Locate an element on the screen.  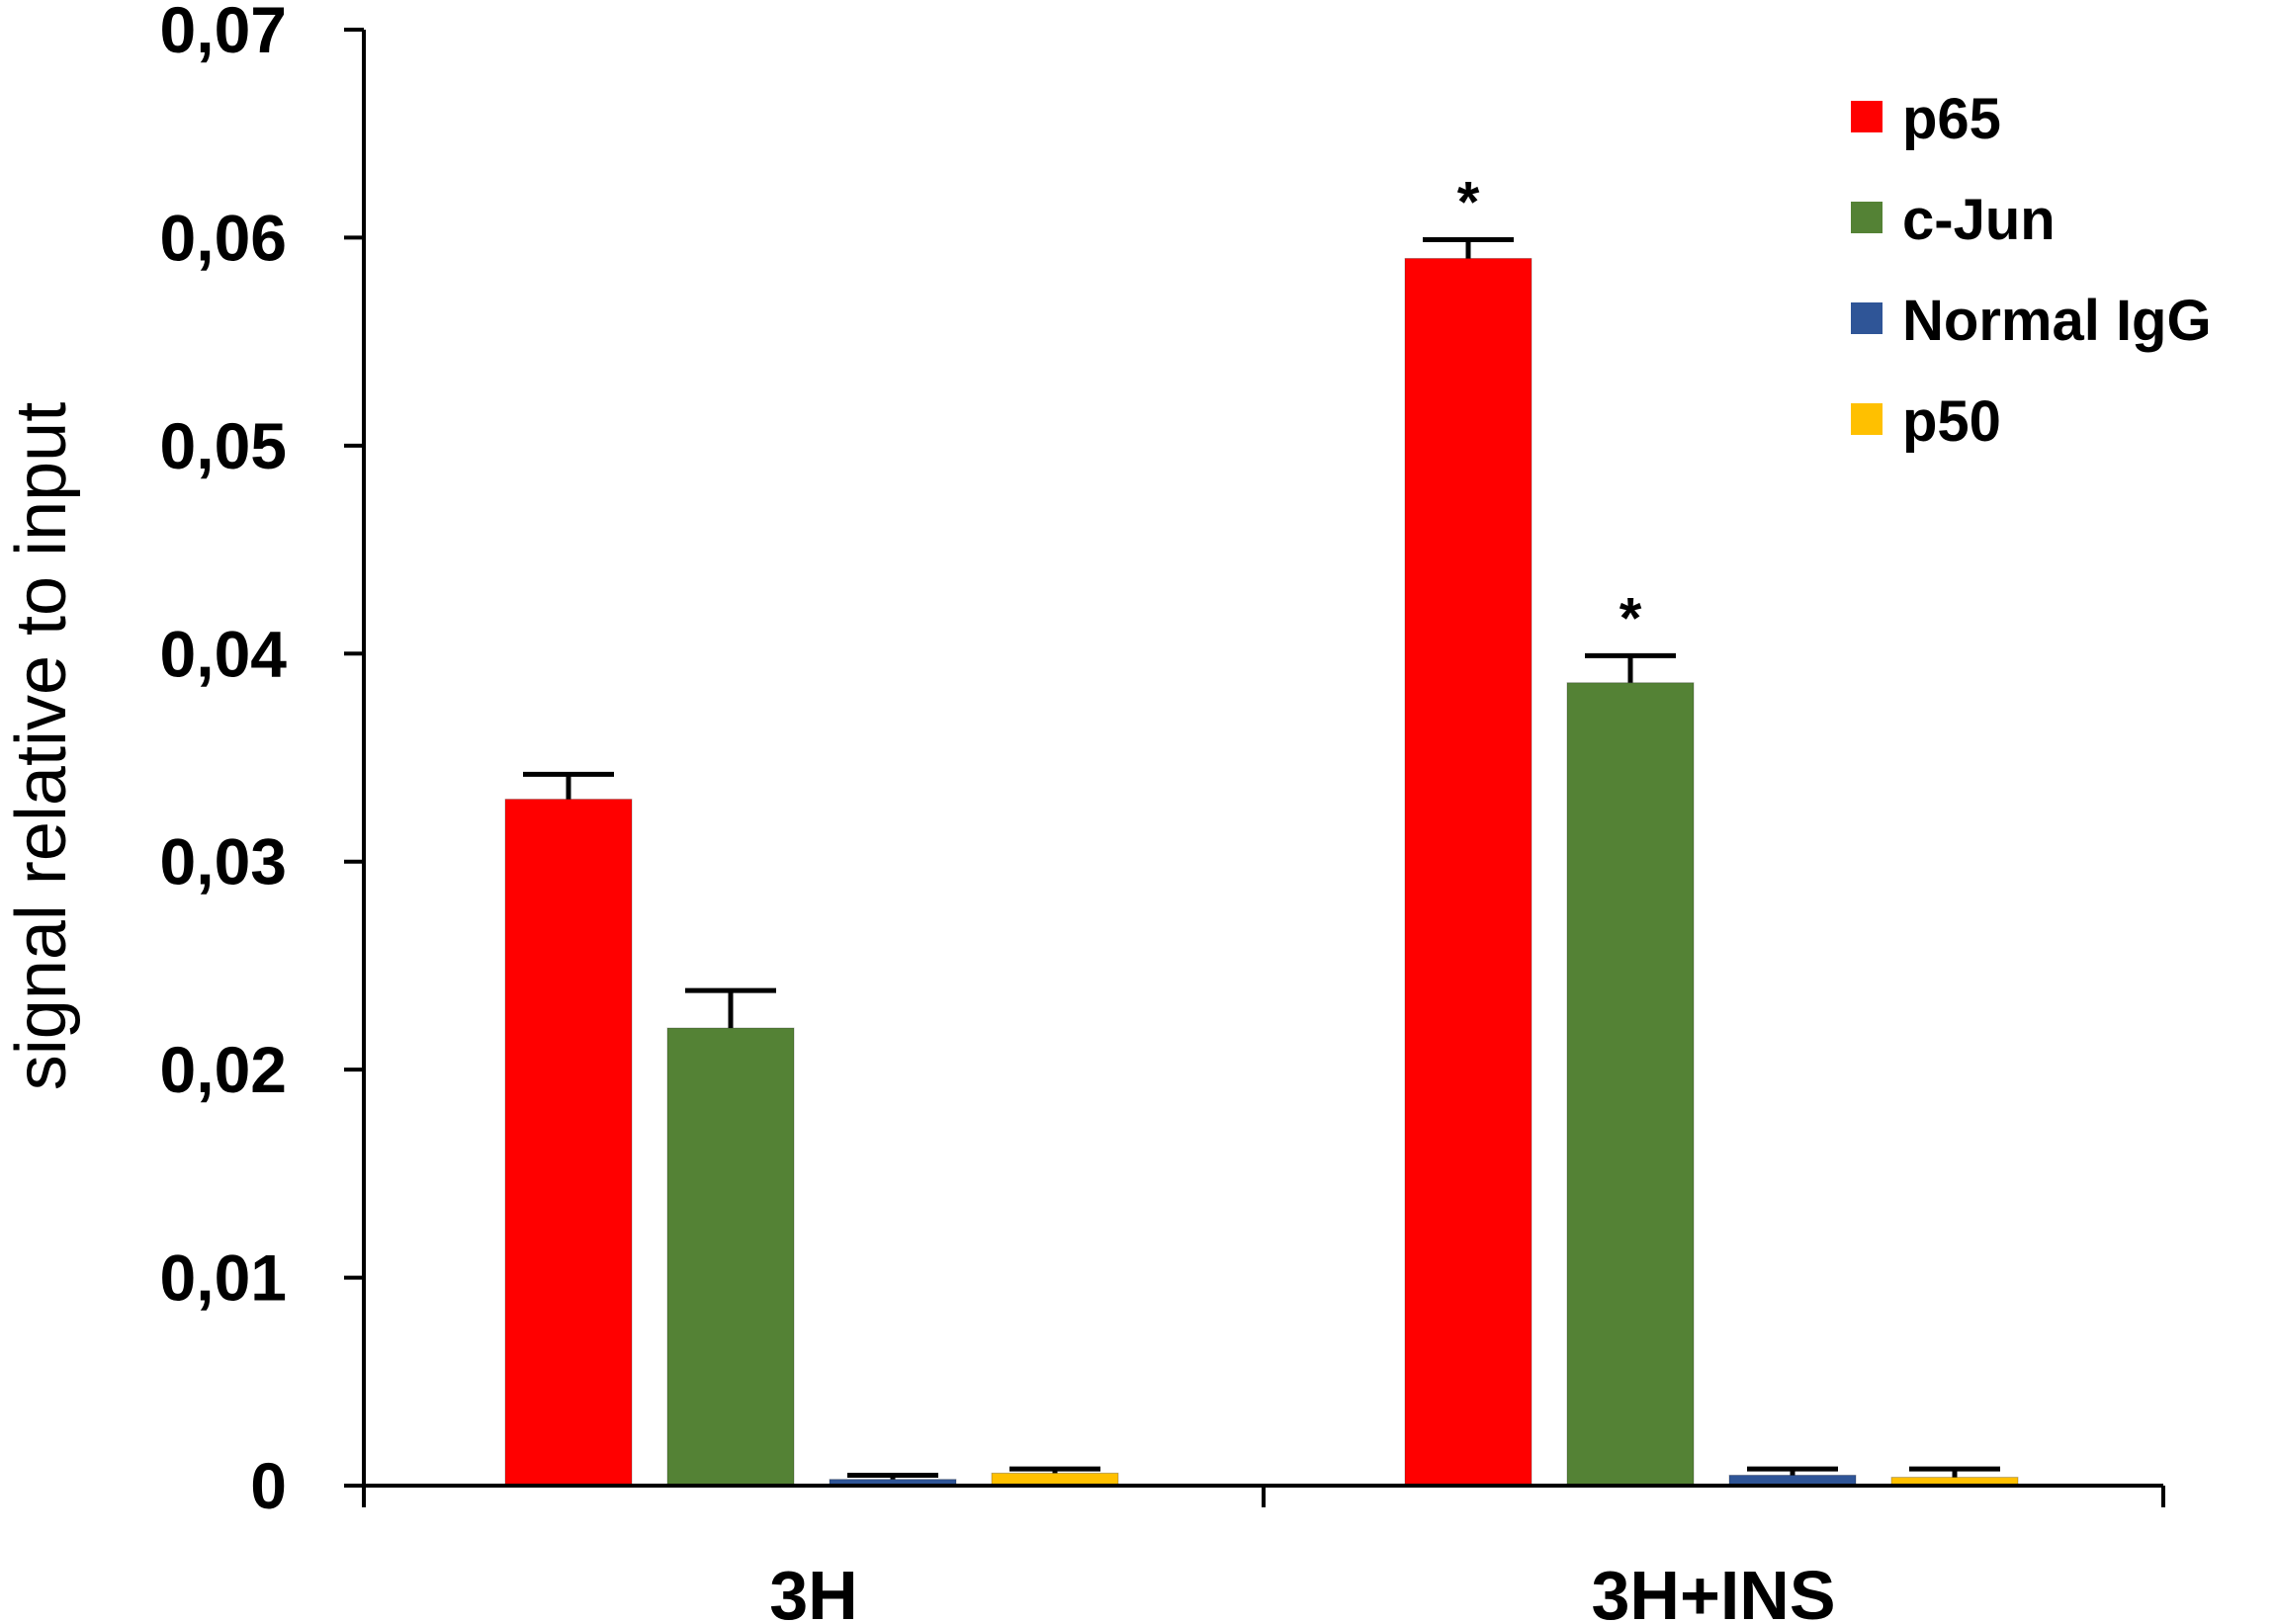
x-tick-group: 3H 3H+INS is located at coordinates (1302, 1590).